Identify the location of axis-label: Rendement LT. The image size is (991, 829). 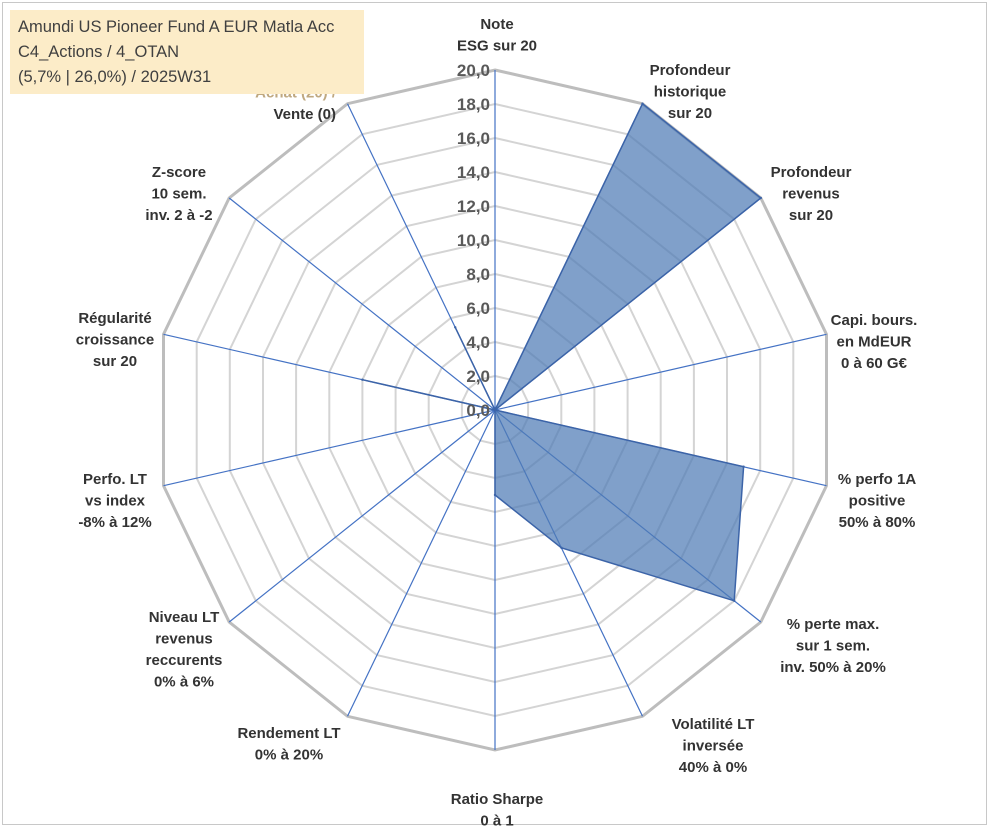
(288, 733).